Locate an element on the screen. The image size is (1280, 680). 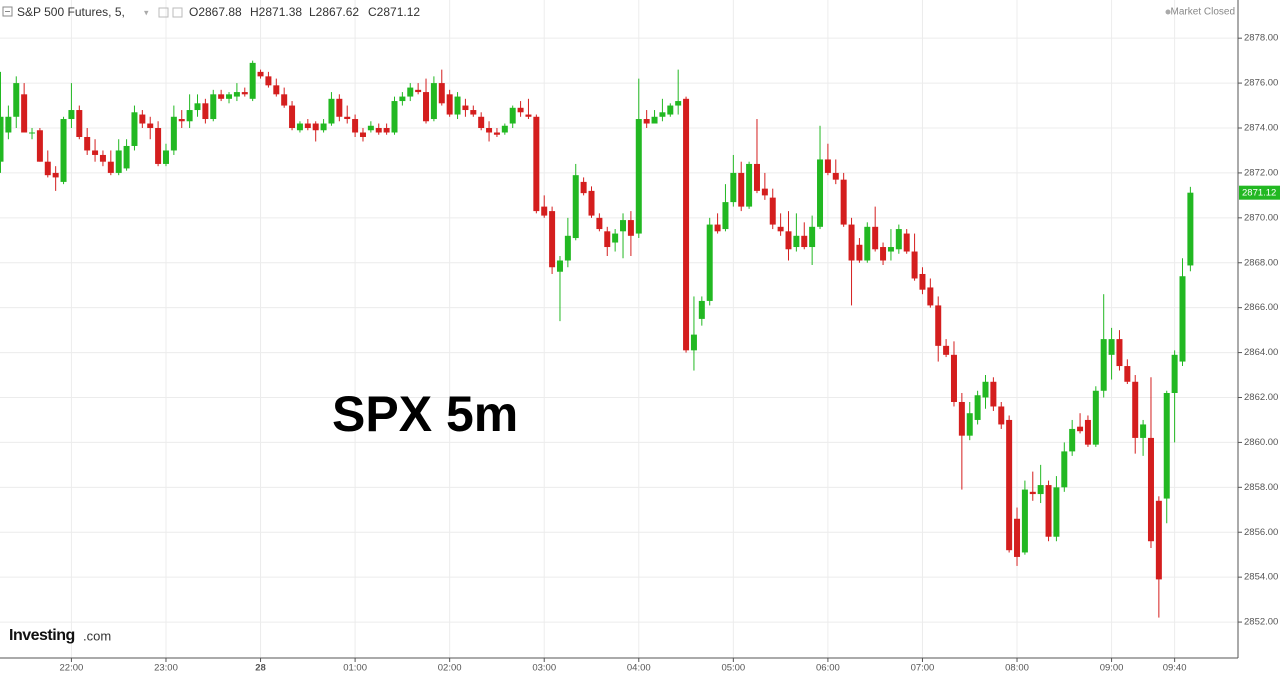
x-tick-label: 01:00 is located at coordinates (355, 668).